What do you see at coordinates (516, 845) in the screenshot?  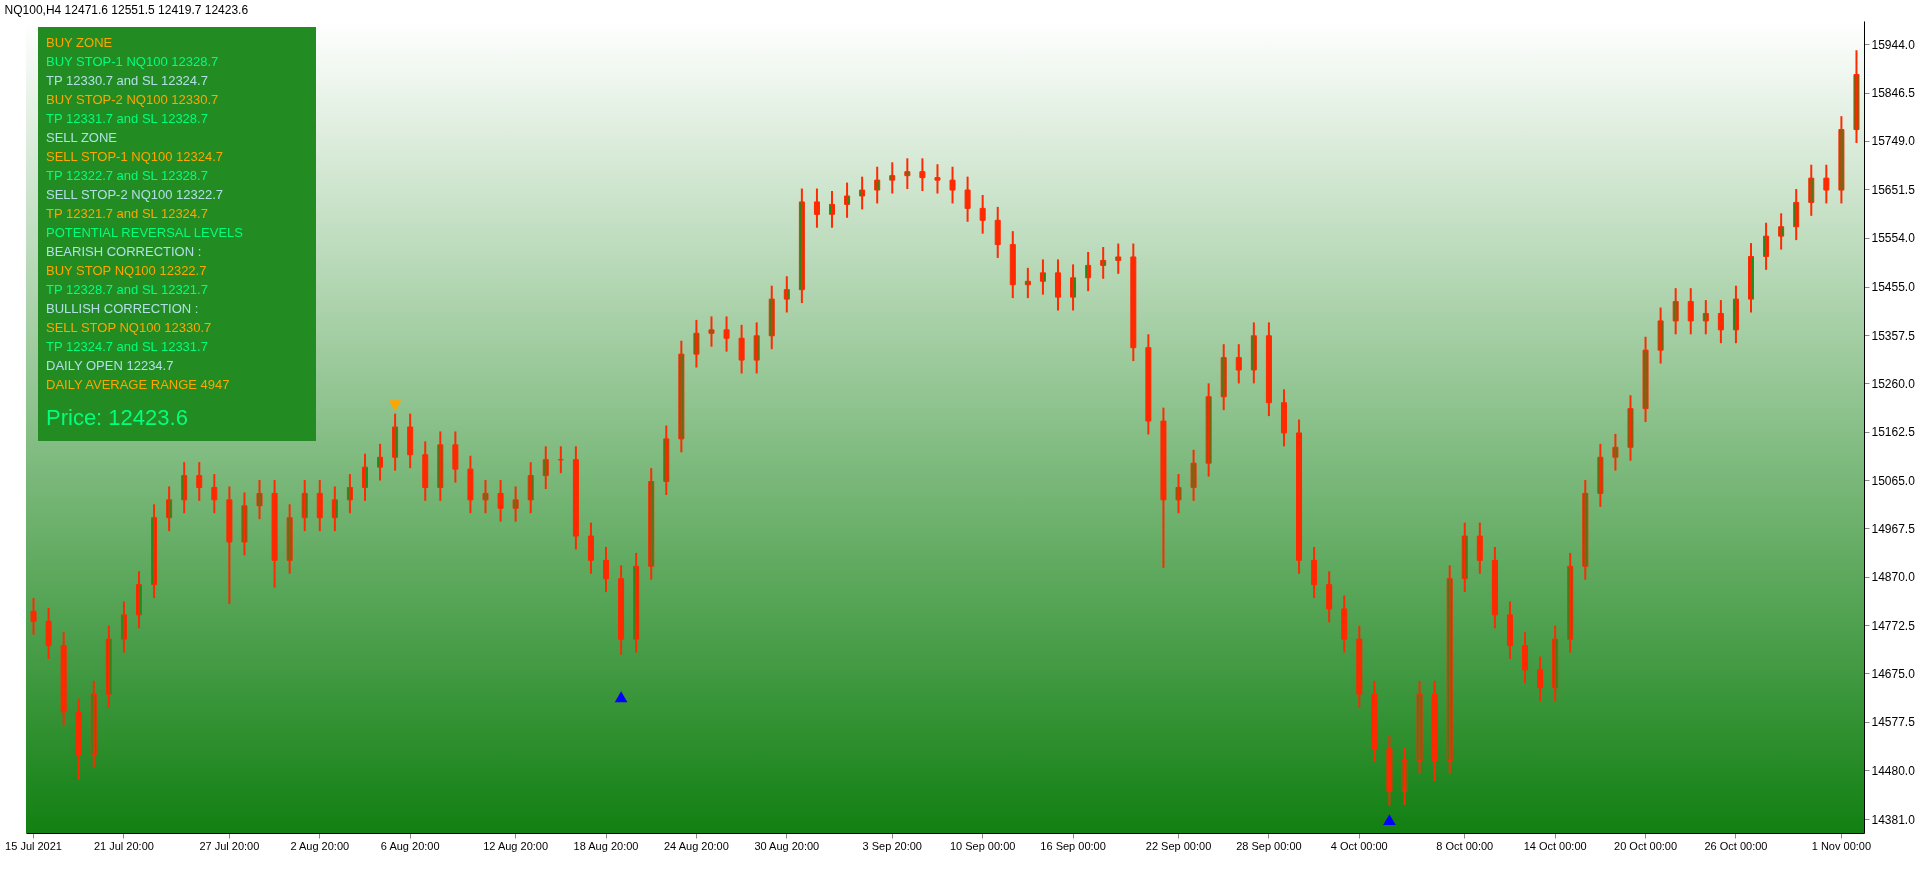 I see `x-tick-label: 12 Aug 20:00` at bounding box center [516, 845].